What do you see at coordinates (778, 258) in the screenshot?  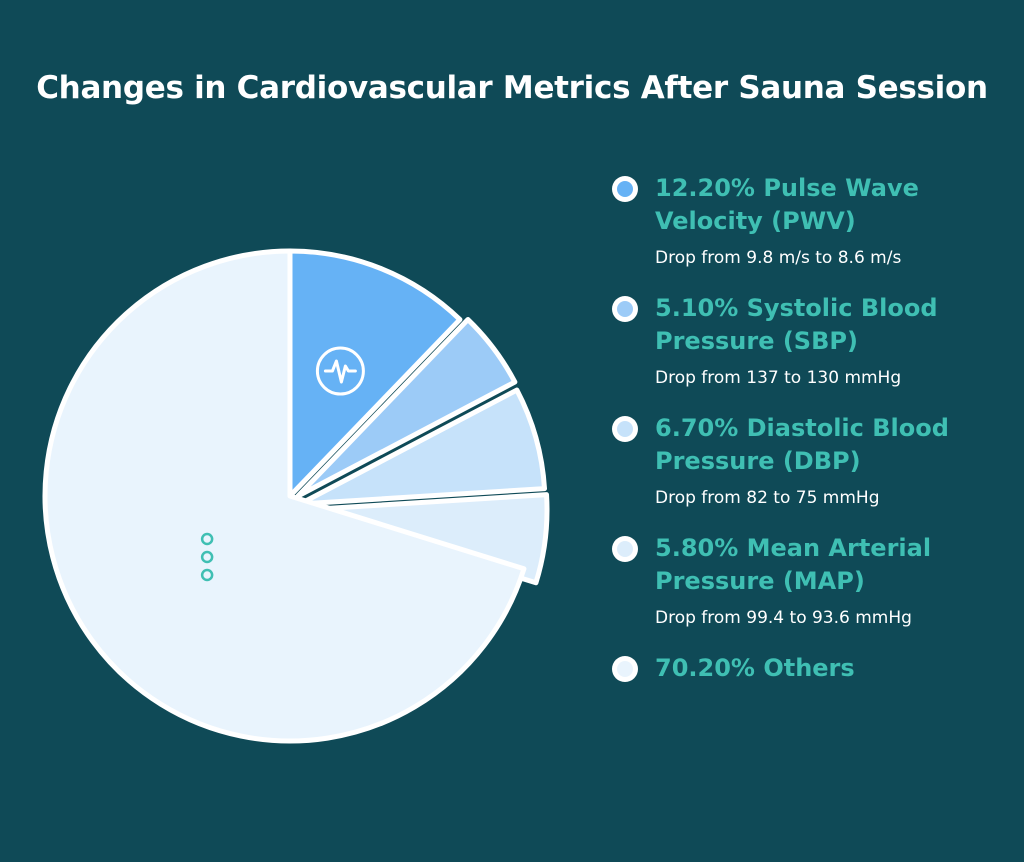 I see `legend-detail: Drop from 9.8 m/s to 8.6 m/s` at bounding box center [778, 258].